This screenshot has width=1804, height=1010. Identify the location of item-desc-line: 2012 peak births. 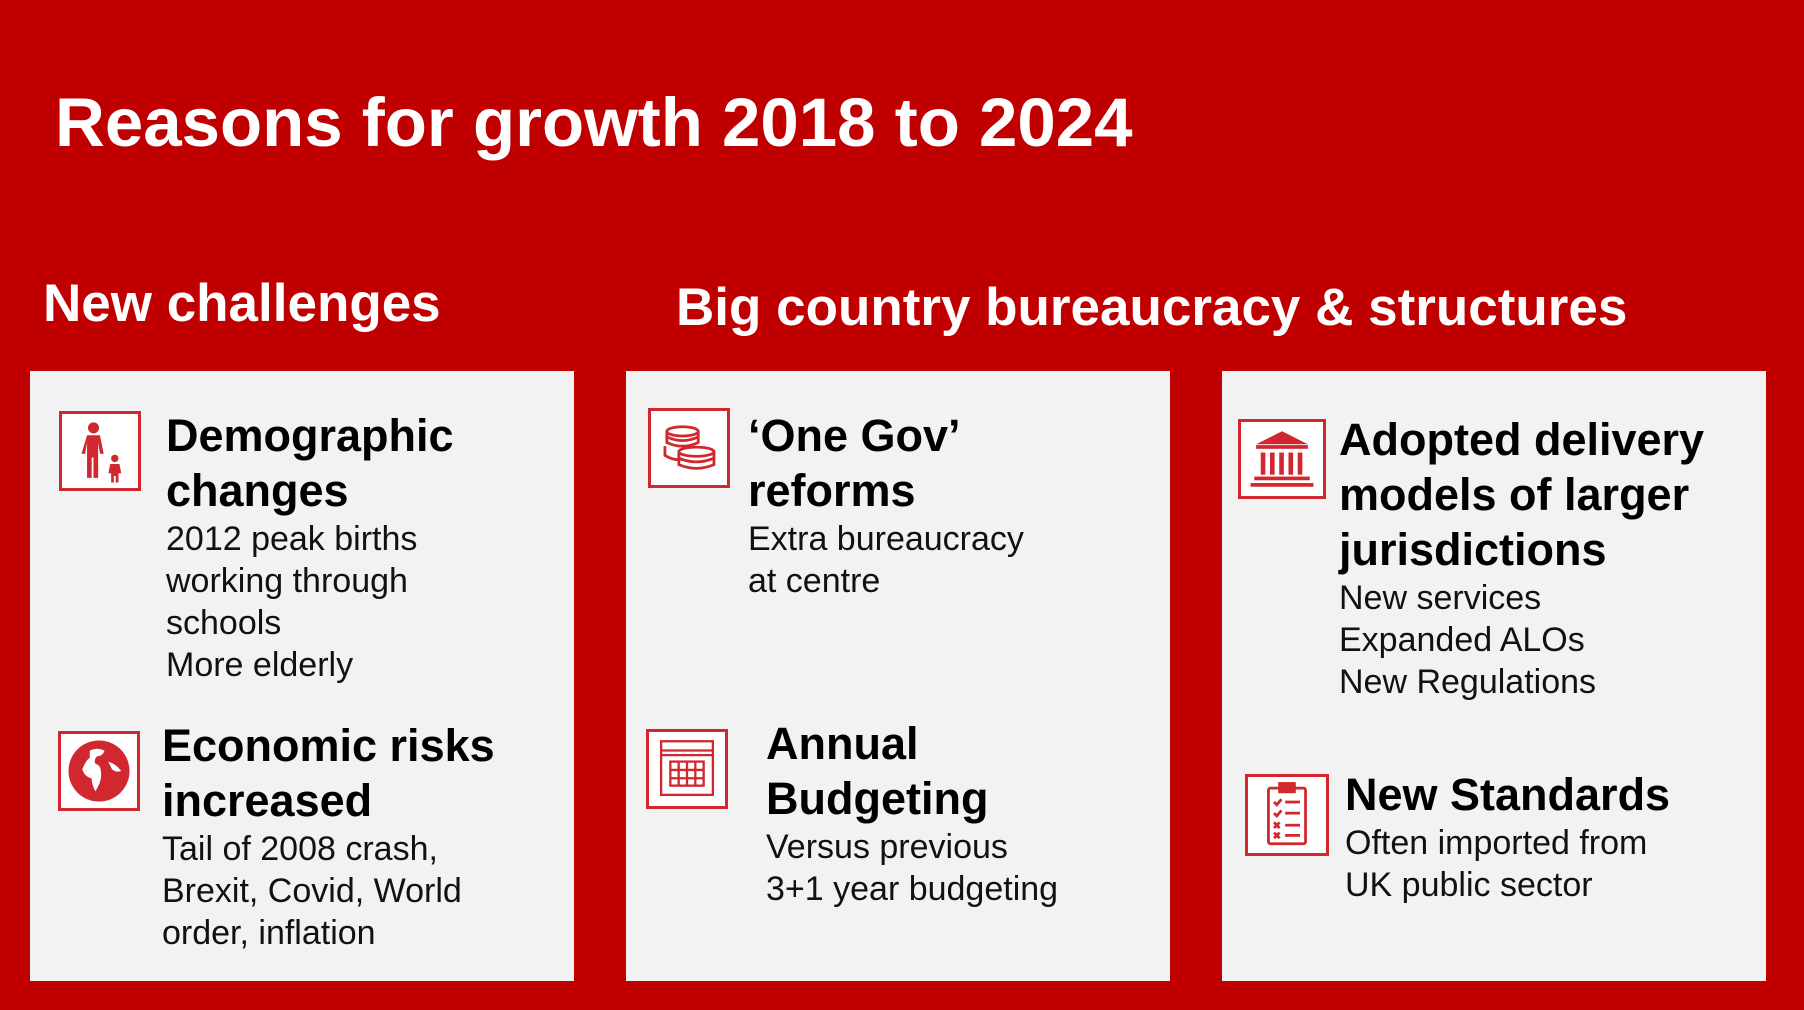
(292, 539).